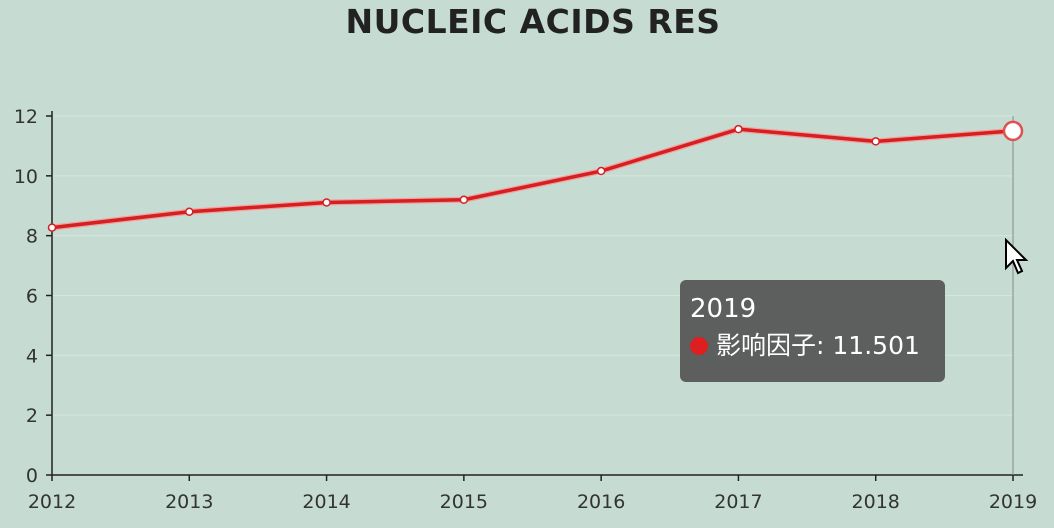 The height and width of the screenshot is (528, 1054). I want to click on y-tick-label: 12, so click(26, 117).